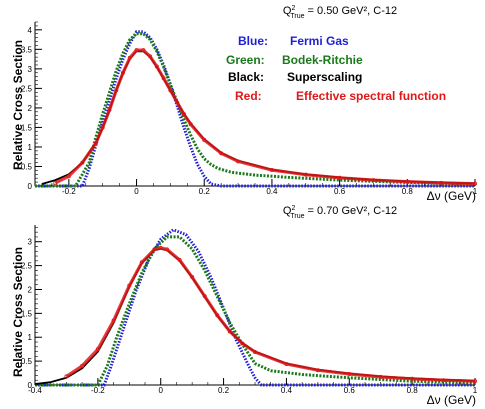  Describe the element at coordinates (136, 191) in the screenshot. I see `x-tick-label: 0` at that location.